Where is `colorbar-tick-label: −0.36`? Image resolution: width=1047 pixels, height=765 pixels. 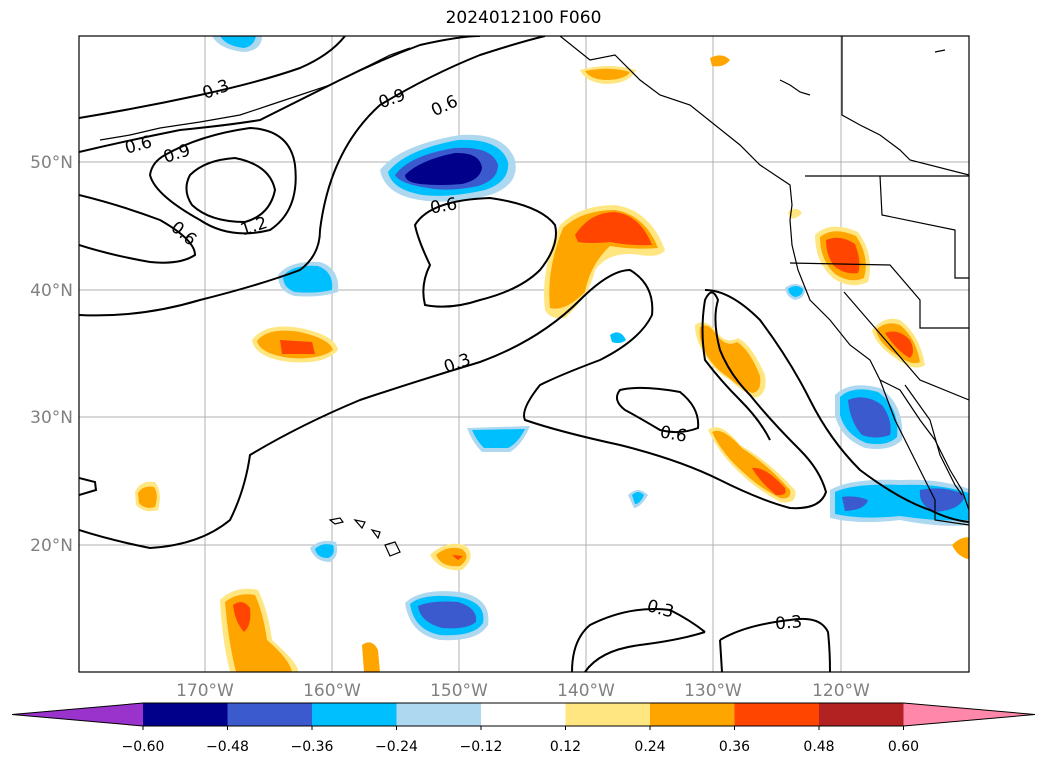
colorbar-tick-label: −0.36 is located at coordinates (312, 747).